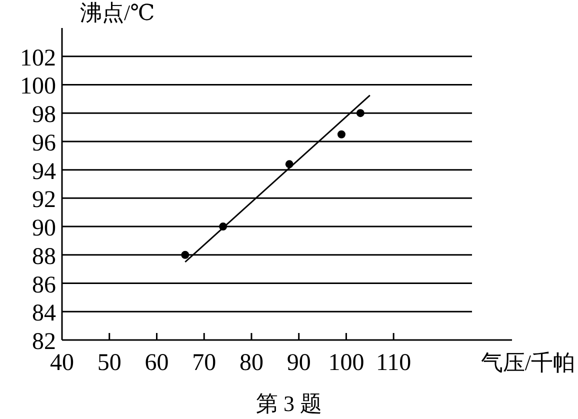 Image resolution: width=578 pixels, height=419 pixels. What do you see at coordinates (44, 313) in the screenshot?
I see `ytick: 84` at bounding box center [44, 313].